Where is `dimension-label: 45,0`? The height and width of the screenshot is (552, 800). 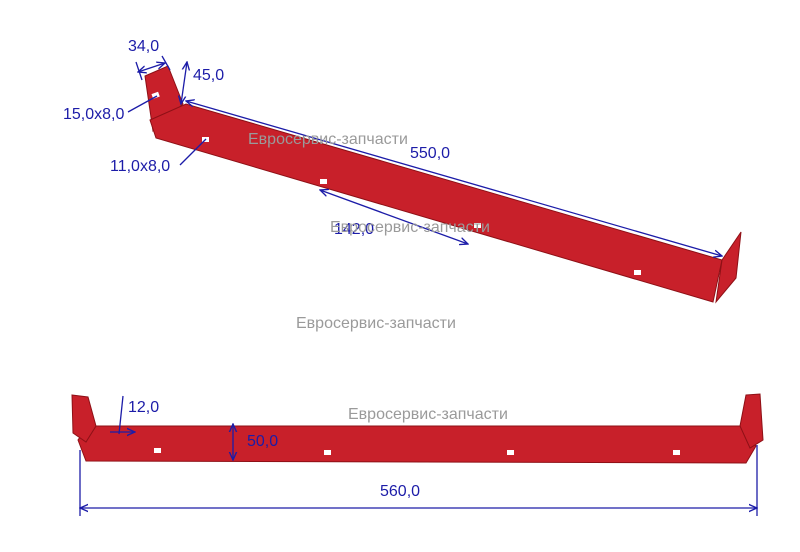 dimension-label: 45,0 is located at coordinates (208, 75).